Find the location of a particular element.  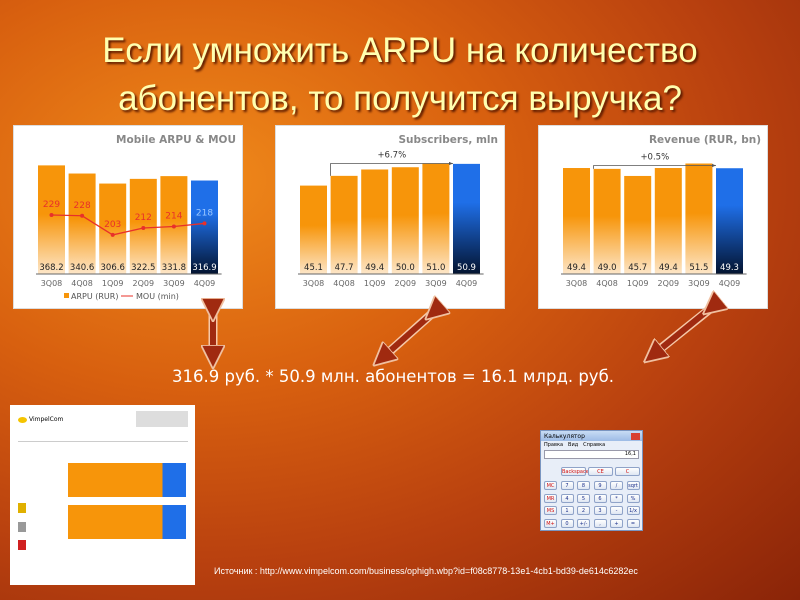

calc-button: 0 is located at coordinates (567, 523).